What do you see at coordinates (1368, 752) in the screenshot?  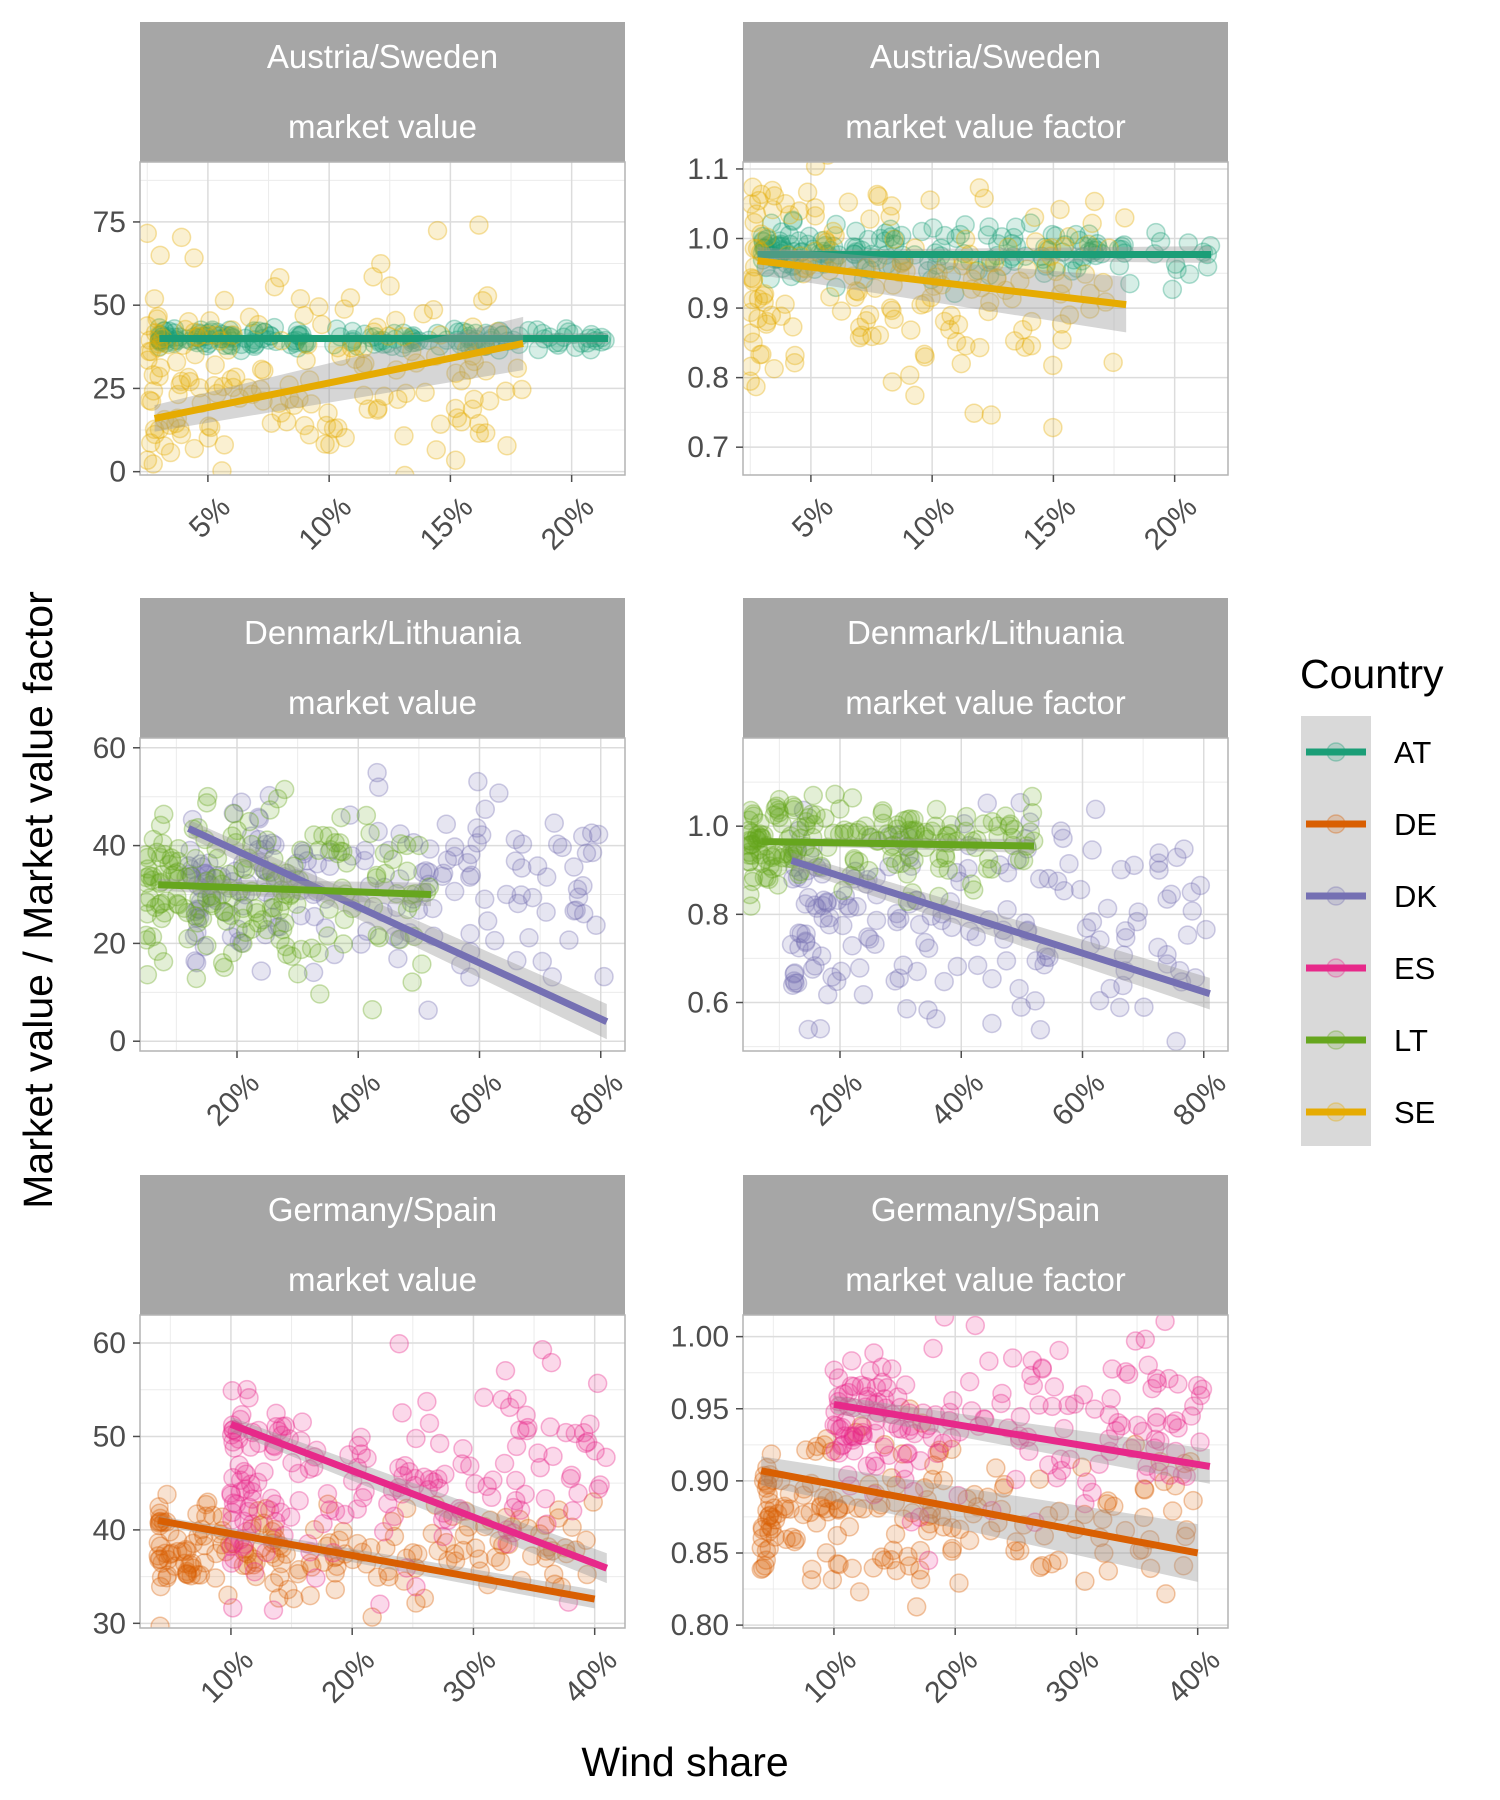 I see `legend-item-at: AT` at bounding box center [1368, 752].